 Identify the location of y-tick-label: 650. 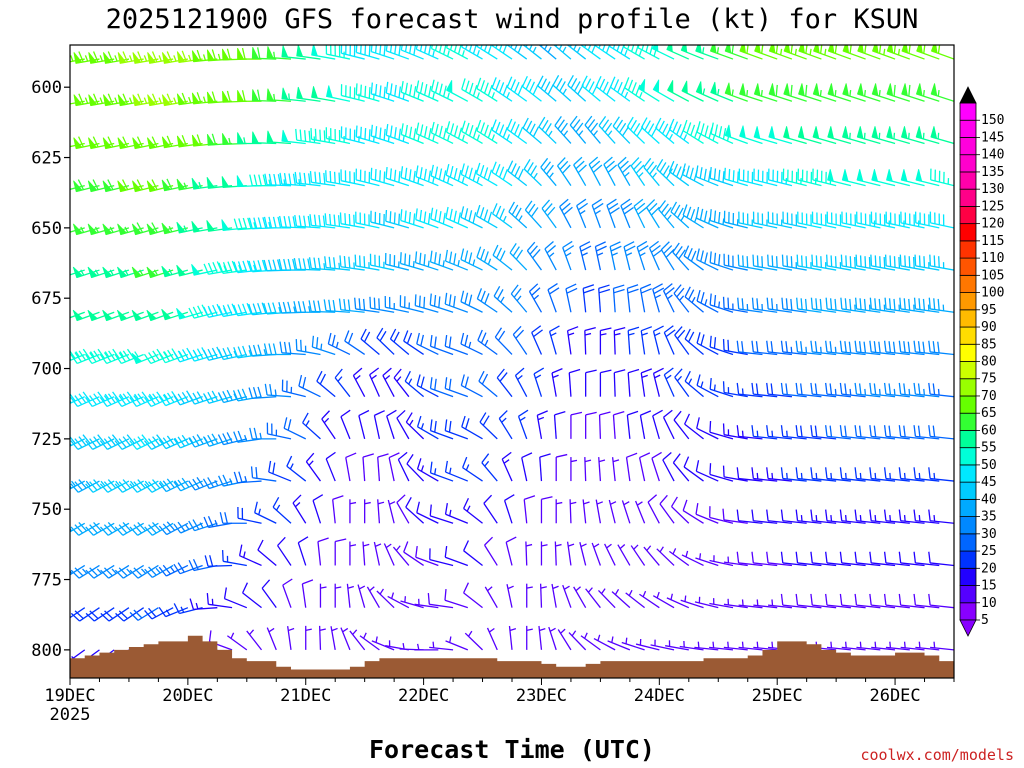
(46, 229).